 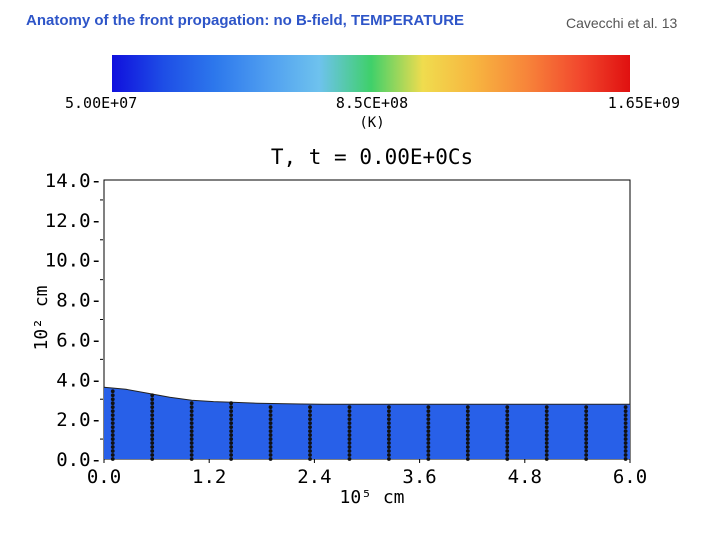 What do you see at coordinates (366, 395) in the screenshot?
I see `front-boundary-line` at bounding box center [366, 395].